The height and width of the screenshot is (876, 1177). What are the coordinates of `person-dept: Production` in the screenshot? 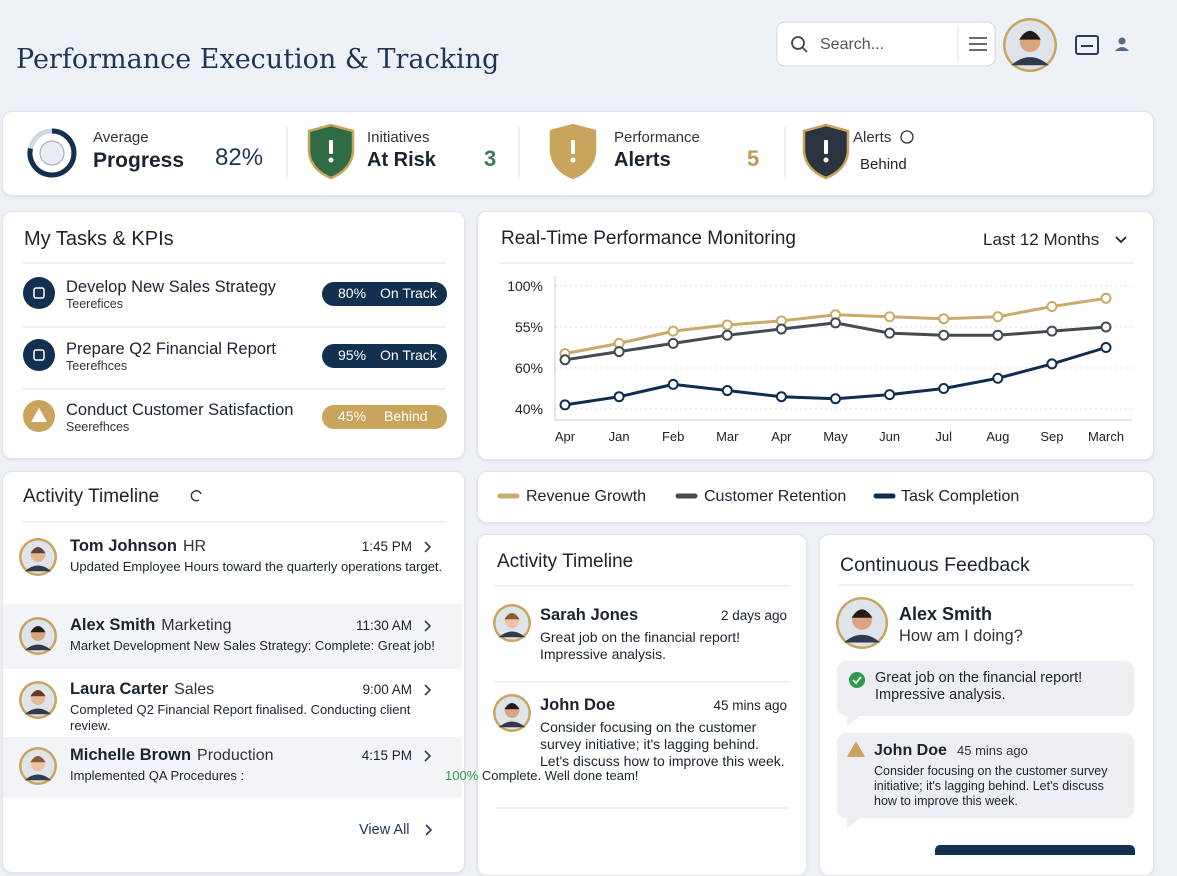 It's located at (235, 755).